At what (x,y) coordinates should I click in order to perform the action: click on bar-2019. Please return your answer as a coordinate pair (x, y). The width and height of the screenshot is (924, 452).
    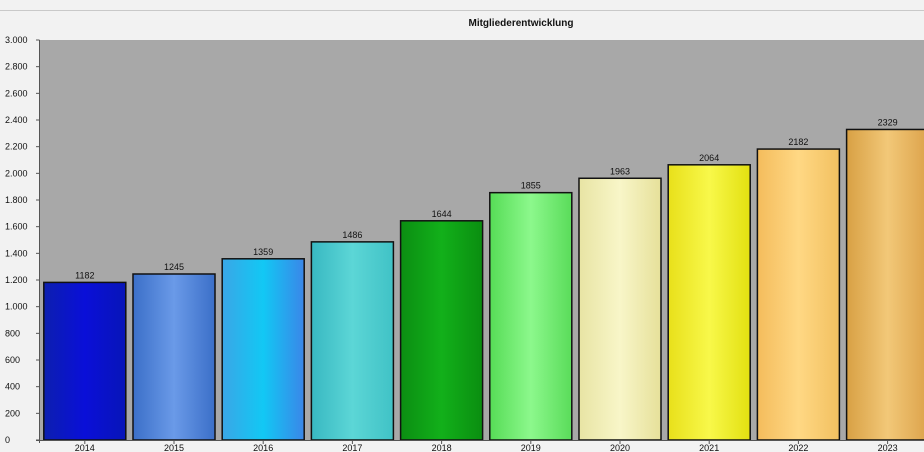
    Looking at the image, I should click on (531, 316).